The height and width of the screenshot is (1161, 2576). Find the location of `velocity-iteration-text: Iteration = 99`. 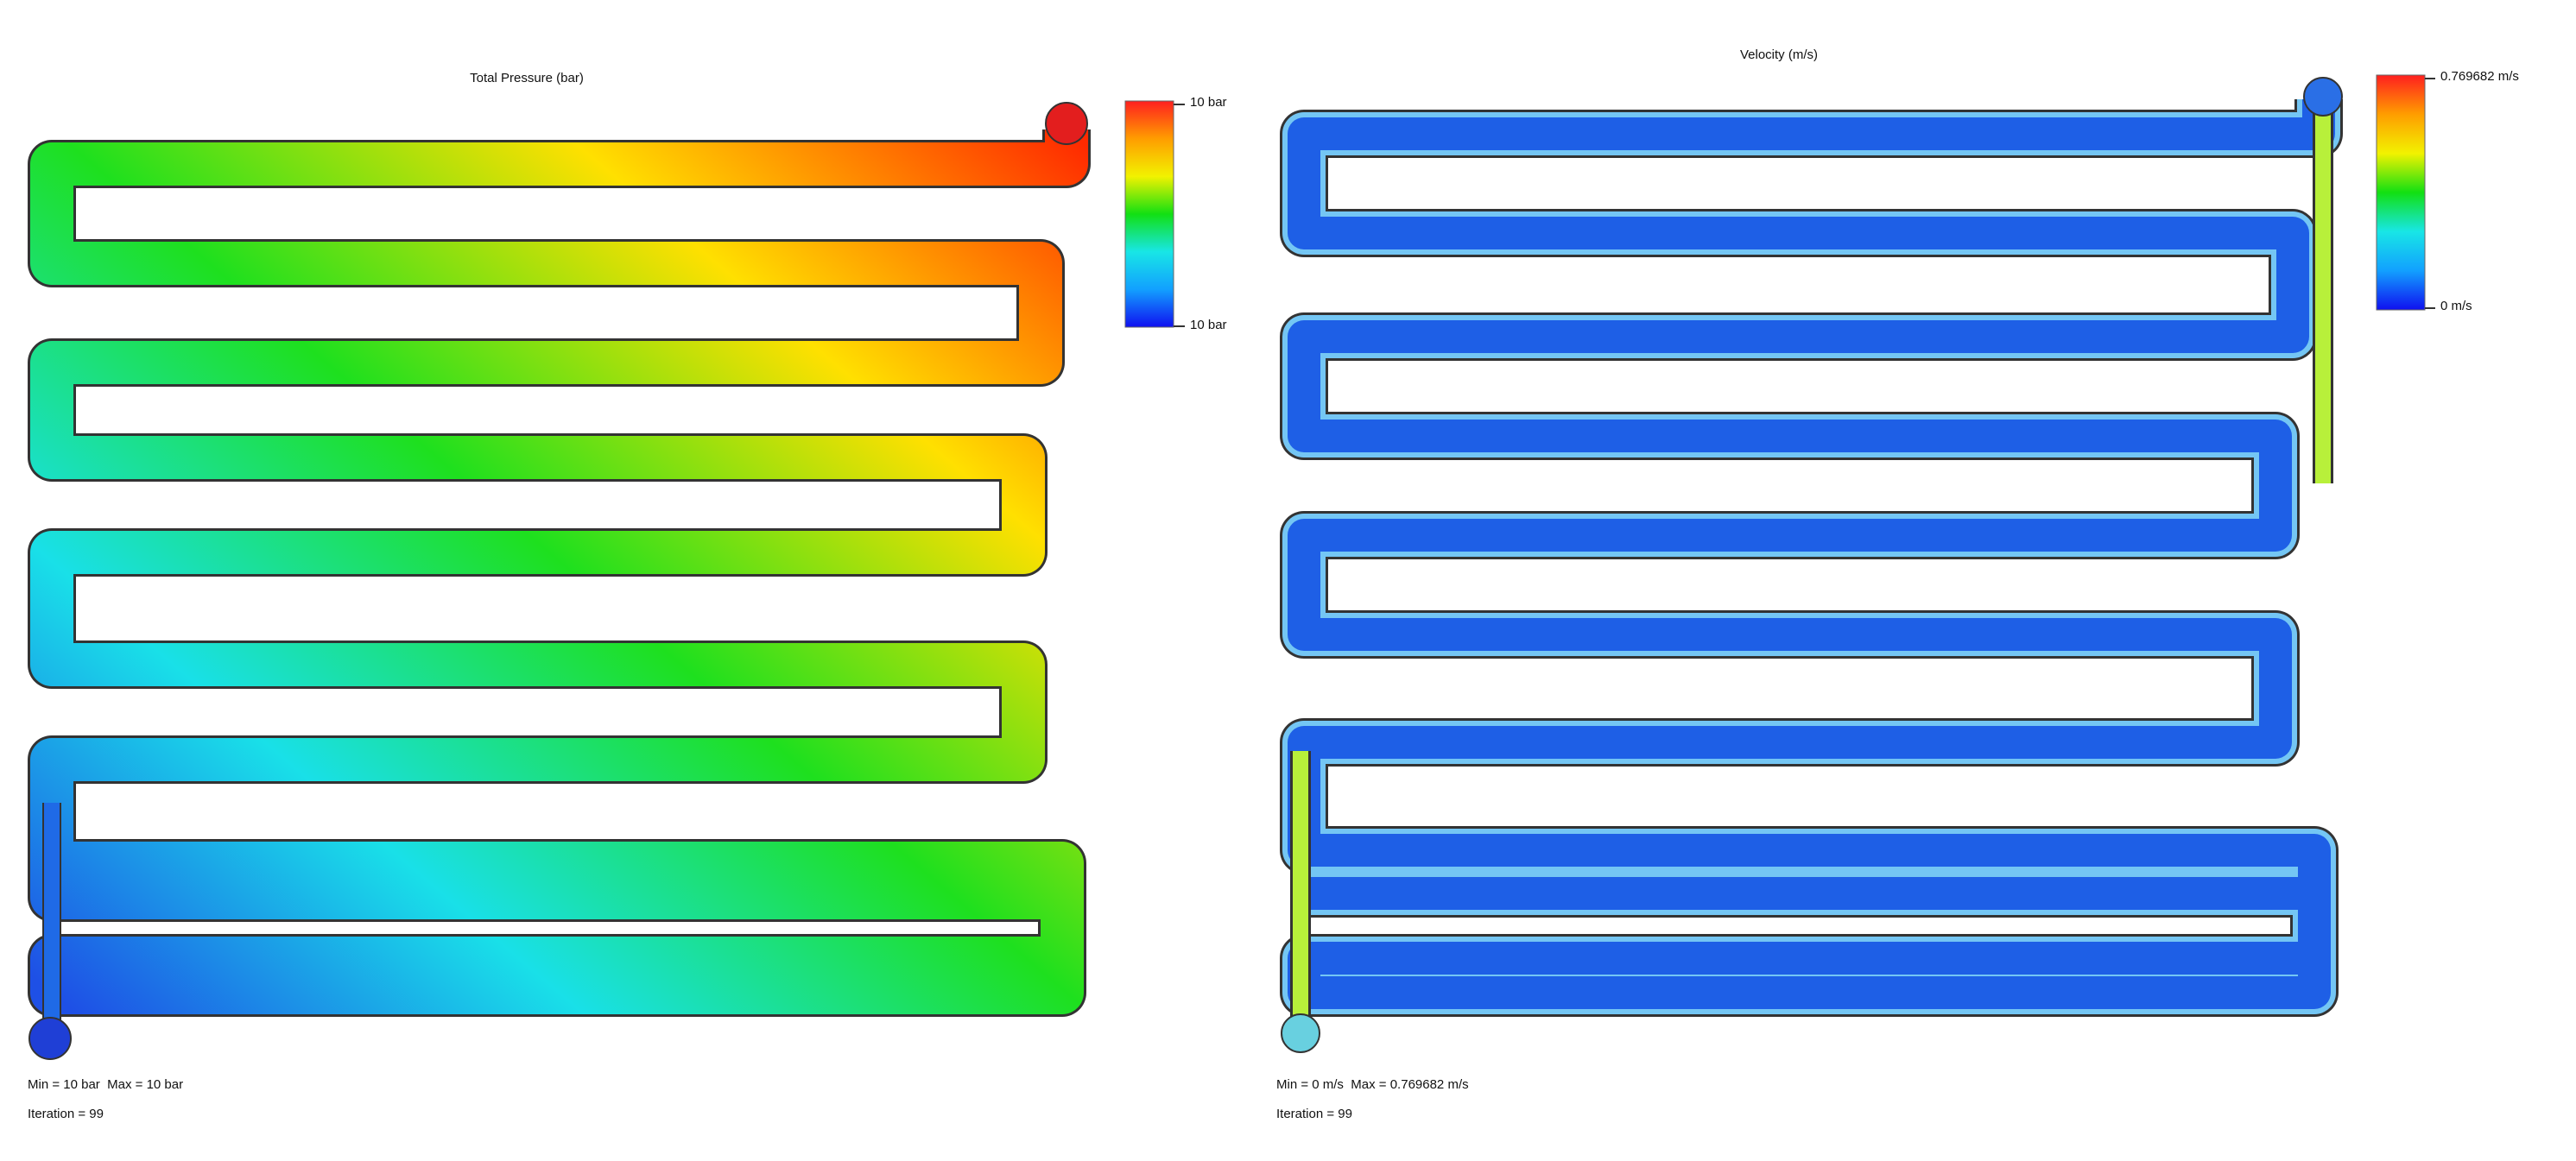

velocity-iteration-text: Iteration = 99 is located at coordinates (1314, 1114).